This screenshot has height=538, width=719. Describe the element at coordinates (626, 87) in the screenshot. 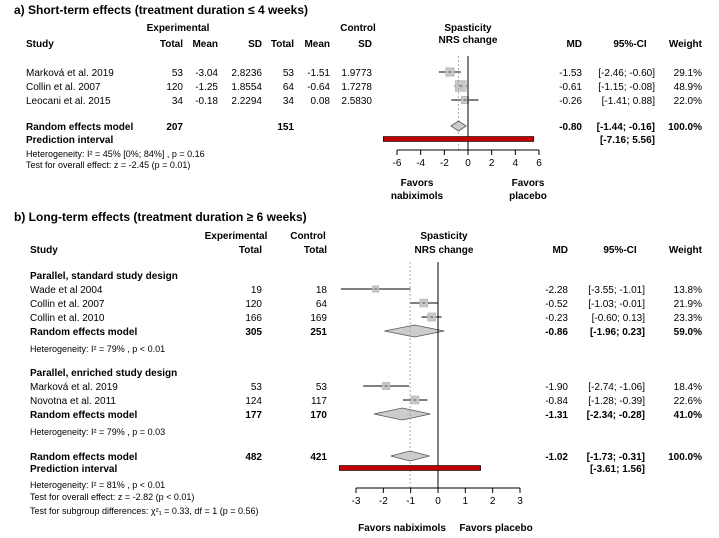

I see `panel-a-ci: [-1.15; -0.08]` at that location.